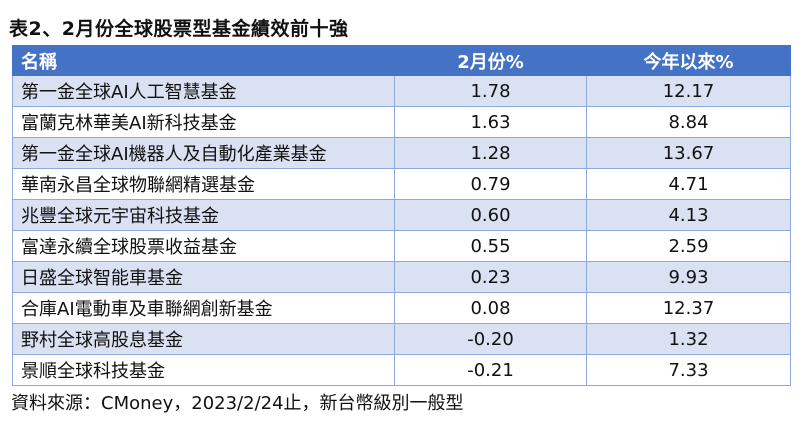 This screenshot has width=800, height=427. What do you see at coordinates (688, 122) in the screenshot?
I see `ytd-return-cell: 8.84` at bounding box center [688, 122].